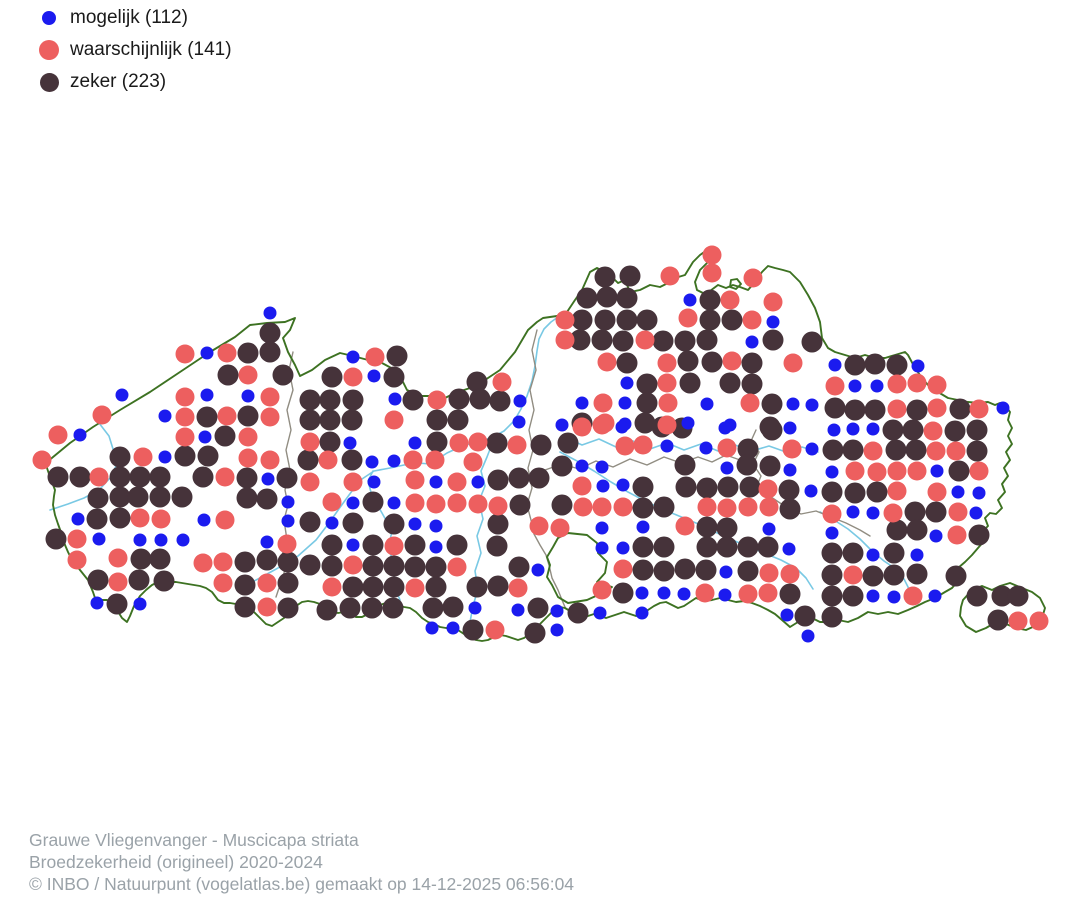  Describe the element at coordinates (49, 18) in the screenshot. I see `mogelijk-dot-icon` at that location.